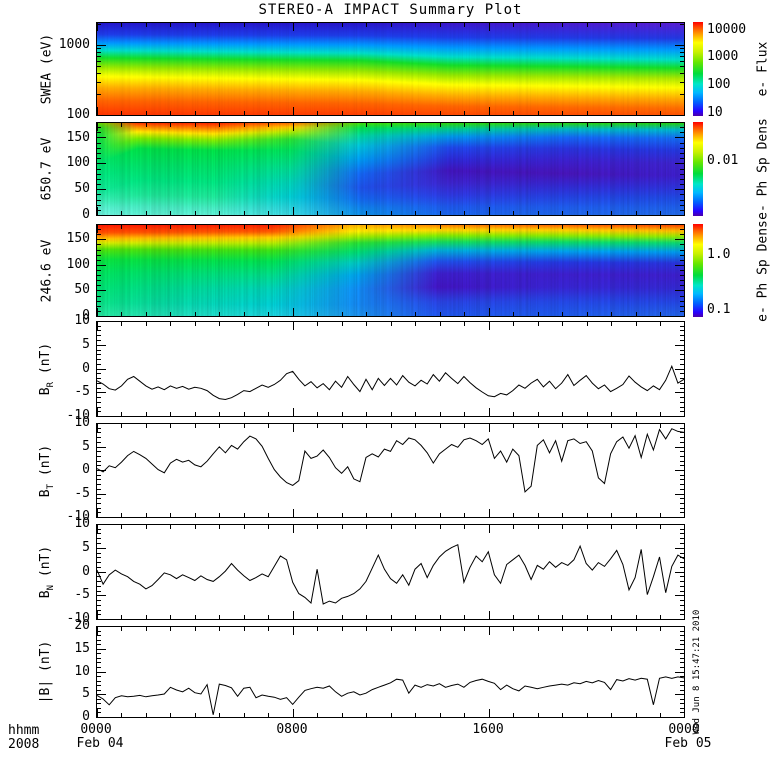  I want to click on panel-br-lineplot, so click(390, 369).